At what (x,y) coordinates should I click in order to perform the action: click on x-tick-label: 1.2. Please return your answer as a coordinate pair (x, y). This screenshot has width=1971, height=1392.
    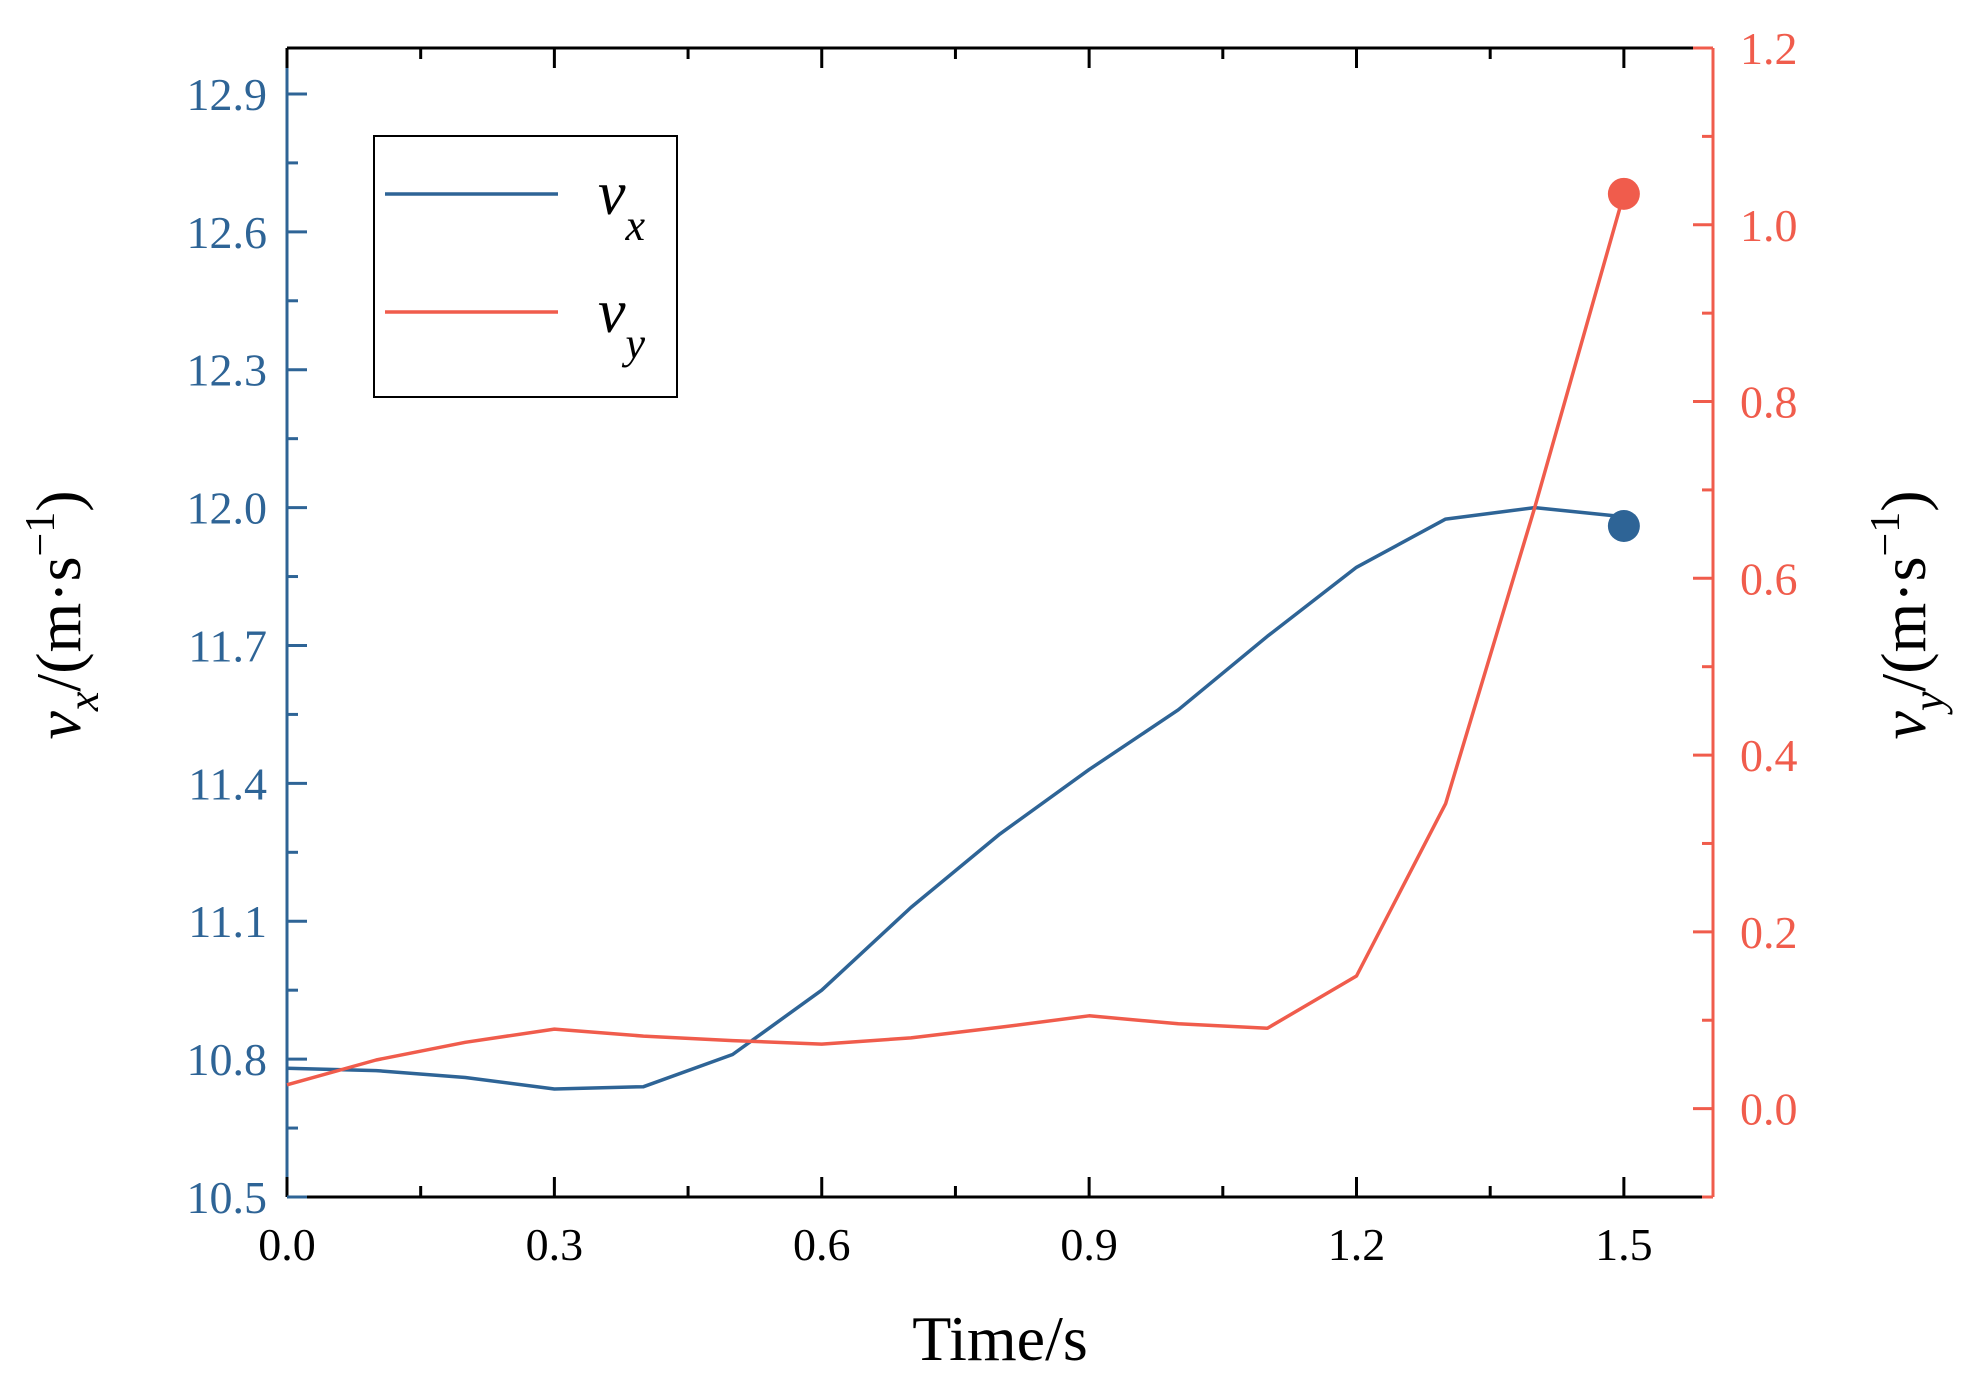
    Looking at the image, I should click on (1357, 1244).